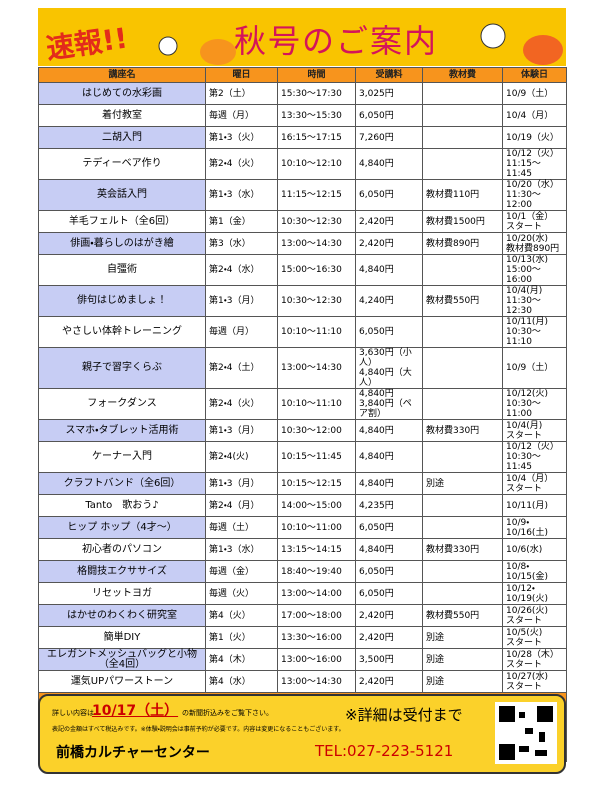 Image resolution: width=604 pixels, height=786 pixels. What do you see at coordinates (122, 593) in the screenshot?
I see `cell-name: リセットヨガ` at bounding box center [122, 593].